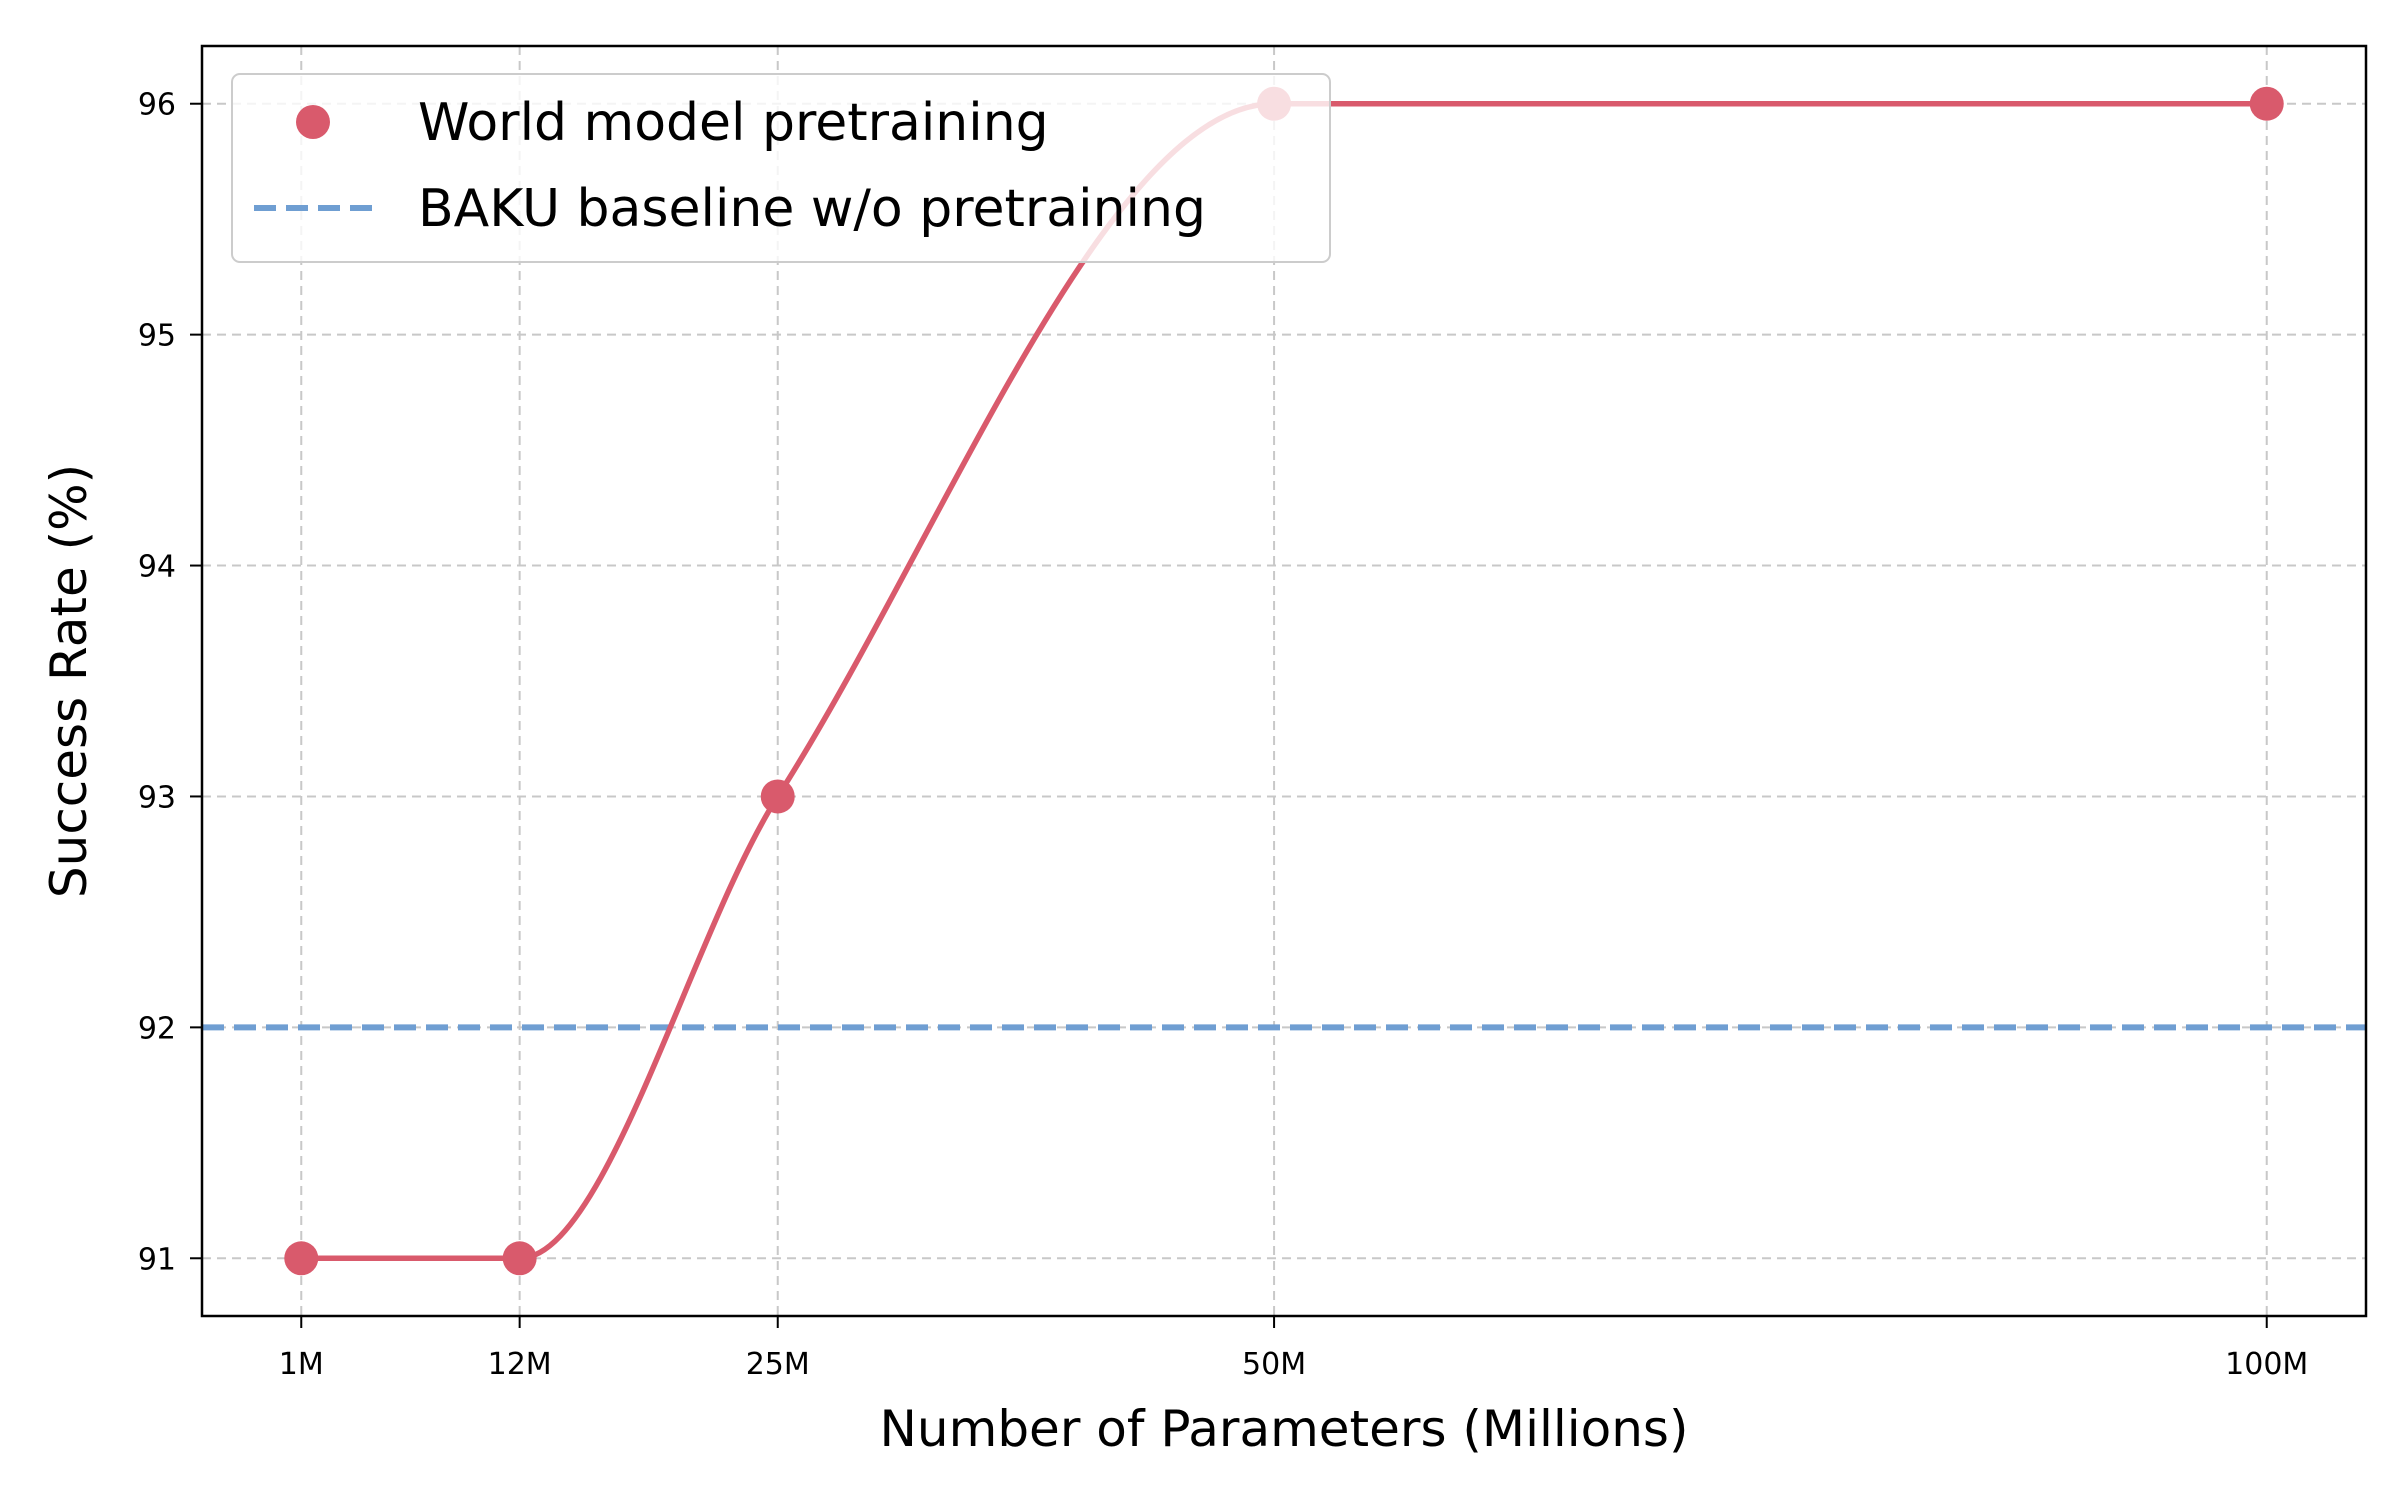 Image resolution: width=2400 pixels, height=1504 pixels. Describe the element at coordinates (778, 1364) in the screenshot. I see `x-tick-label: 25M` at that location.